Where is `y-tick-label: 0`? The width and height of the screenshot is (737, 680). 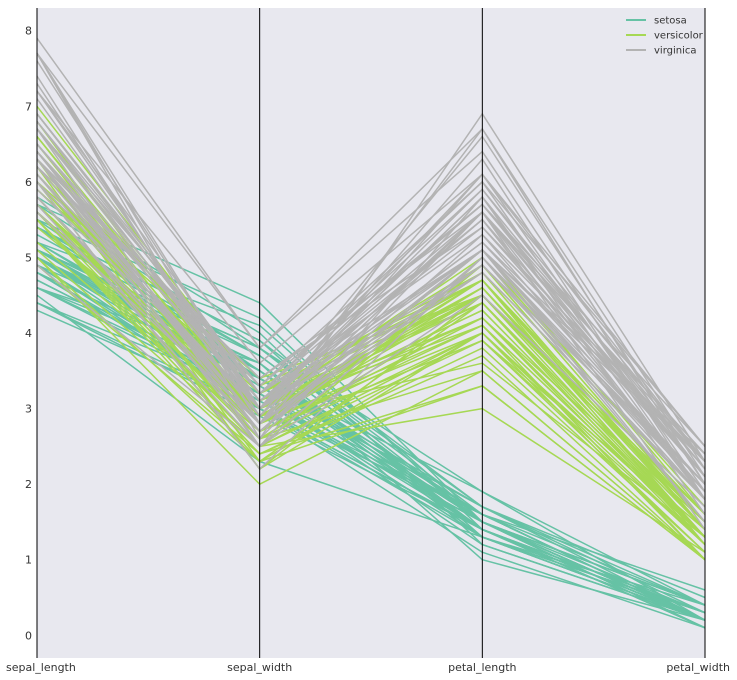 y-tick-label: 0 is located at coordinates (28, 635).